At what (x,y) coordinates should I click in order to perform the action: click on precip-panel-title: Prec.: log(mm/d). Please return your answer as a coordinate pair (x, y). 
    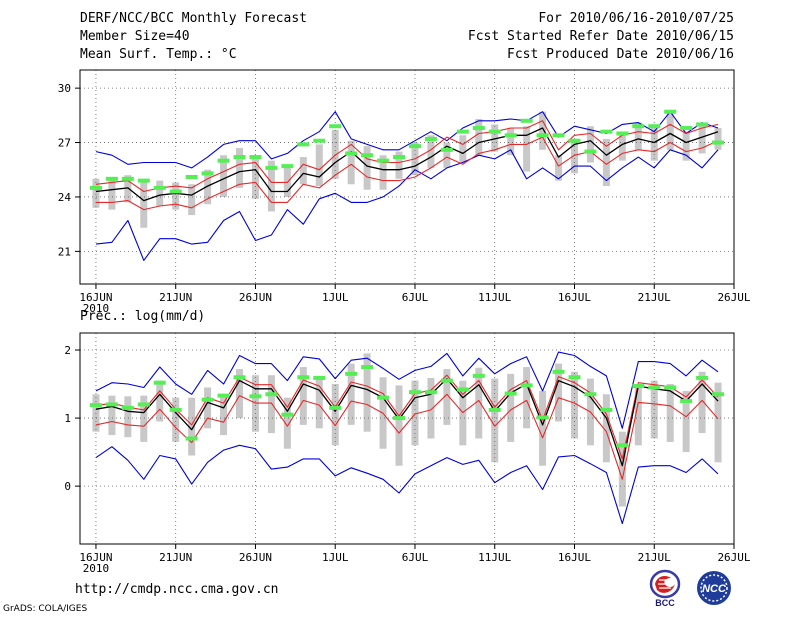
    Looking at the image, I should click on (143, 316).